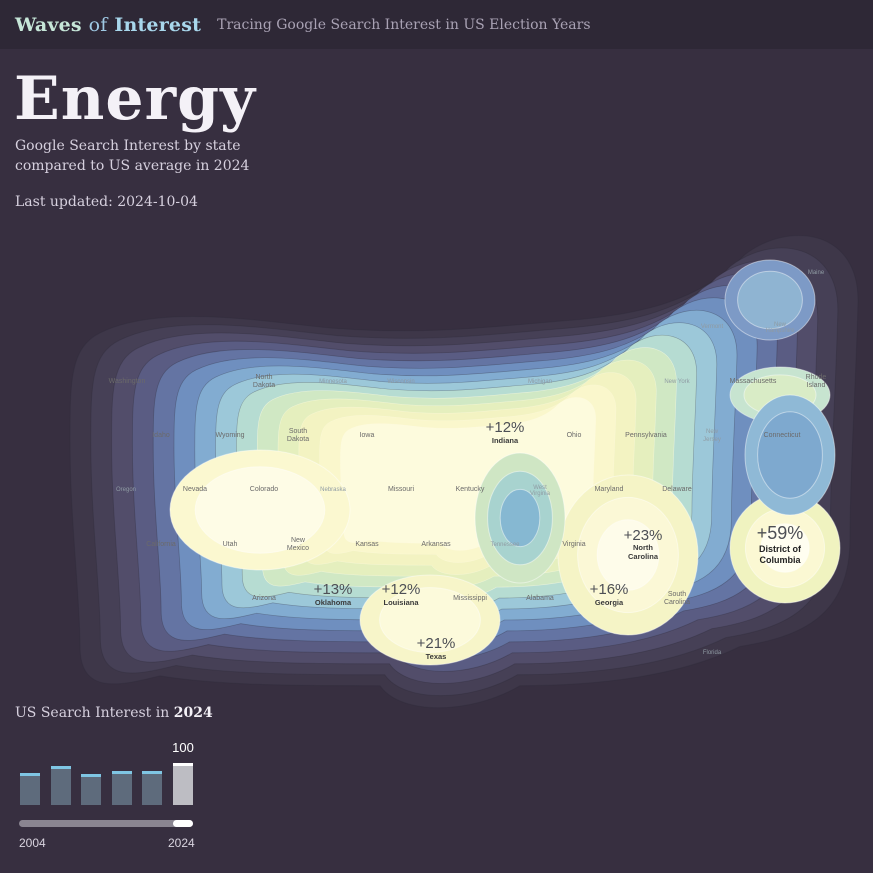 This screenshot has width=873, height=873. What do you see at coordinates (126, 490) in the screenshot?
I see `label-oregon: Oregon` at bounding box center [126, 490].